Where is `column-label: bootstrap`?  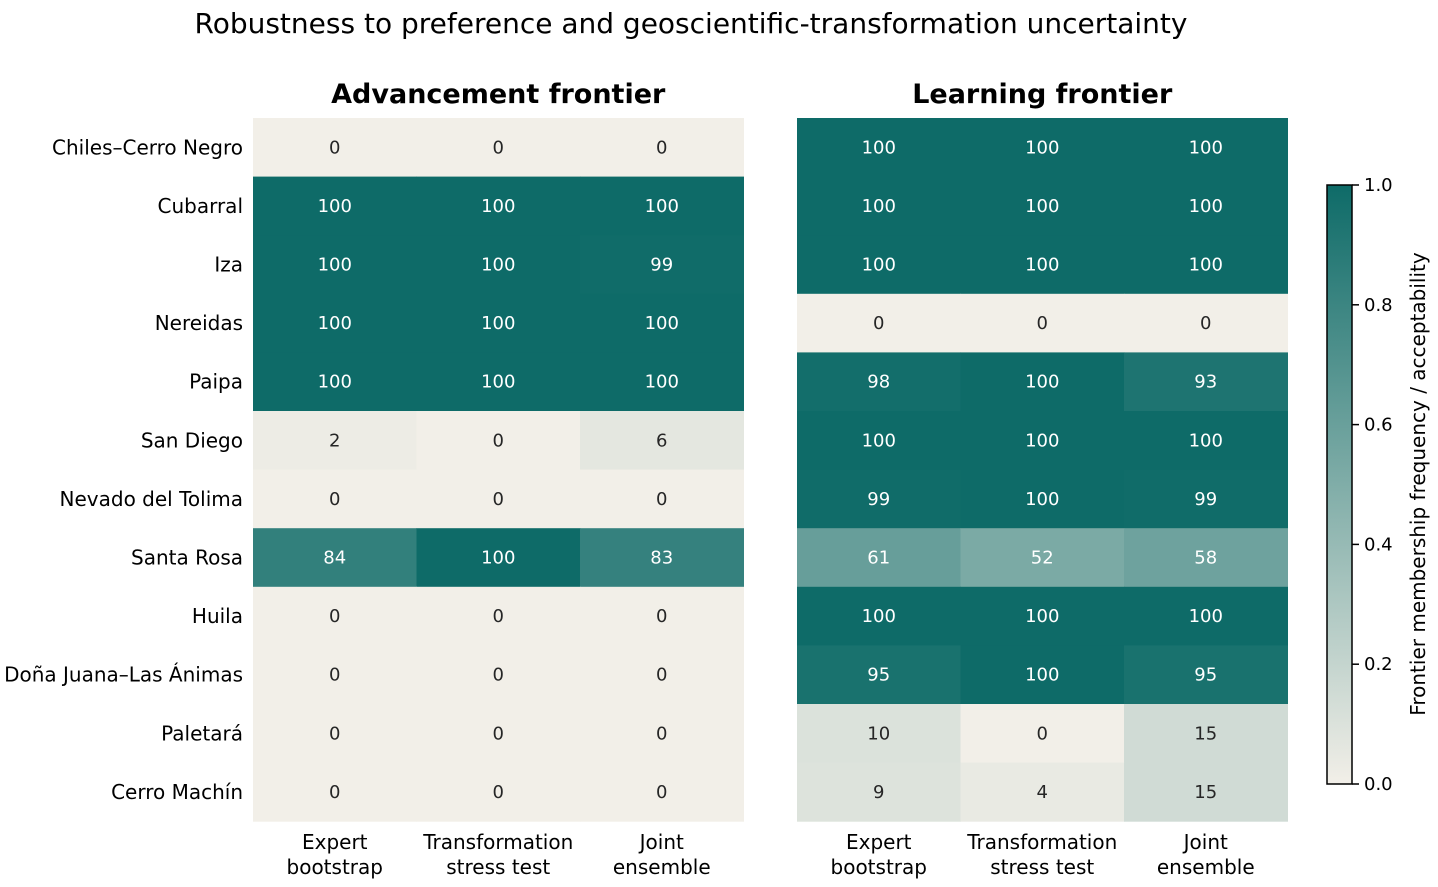
column-label: bootstrap is located at coordinates (335, 867).